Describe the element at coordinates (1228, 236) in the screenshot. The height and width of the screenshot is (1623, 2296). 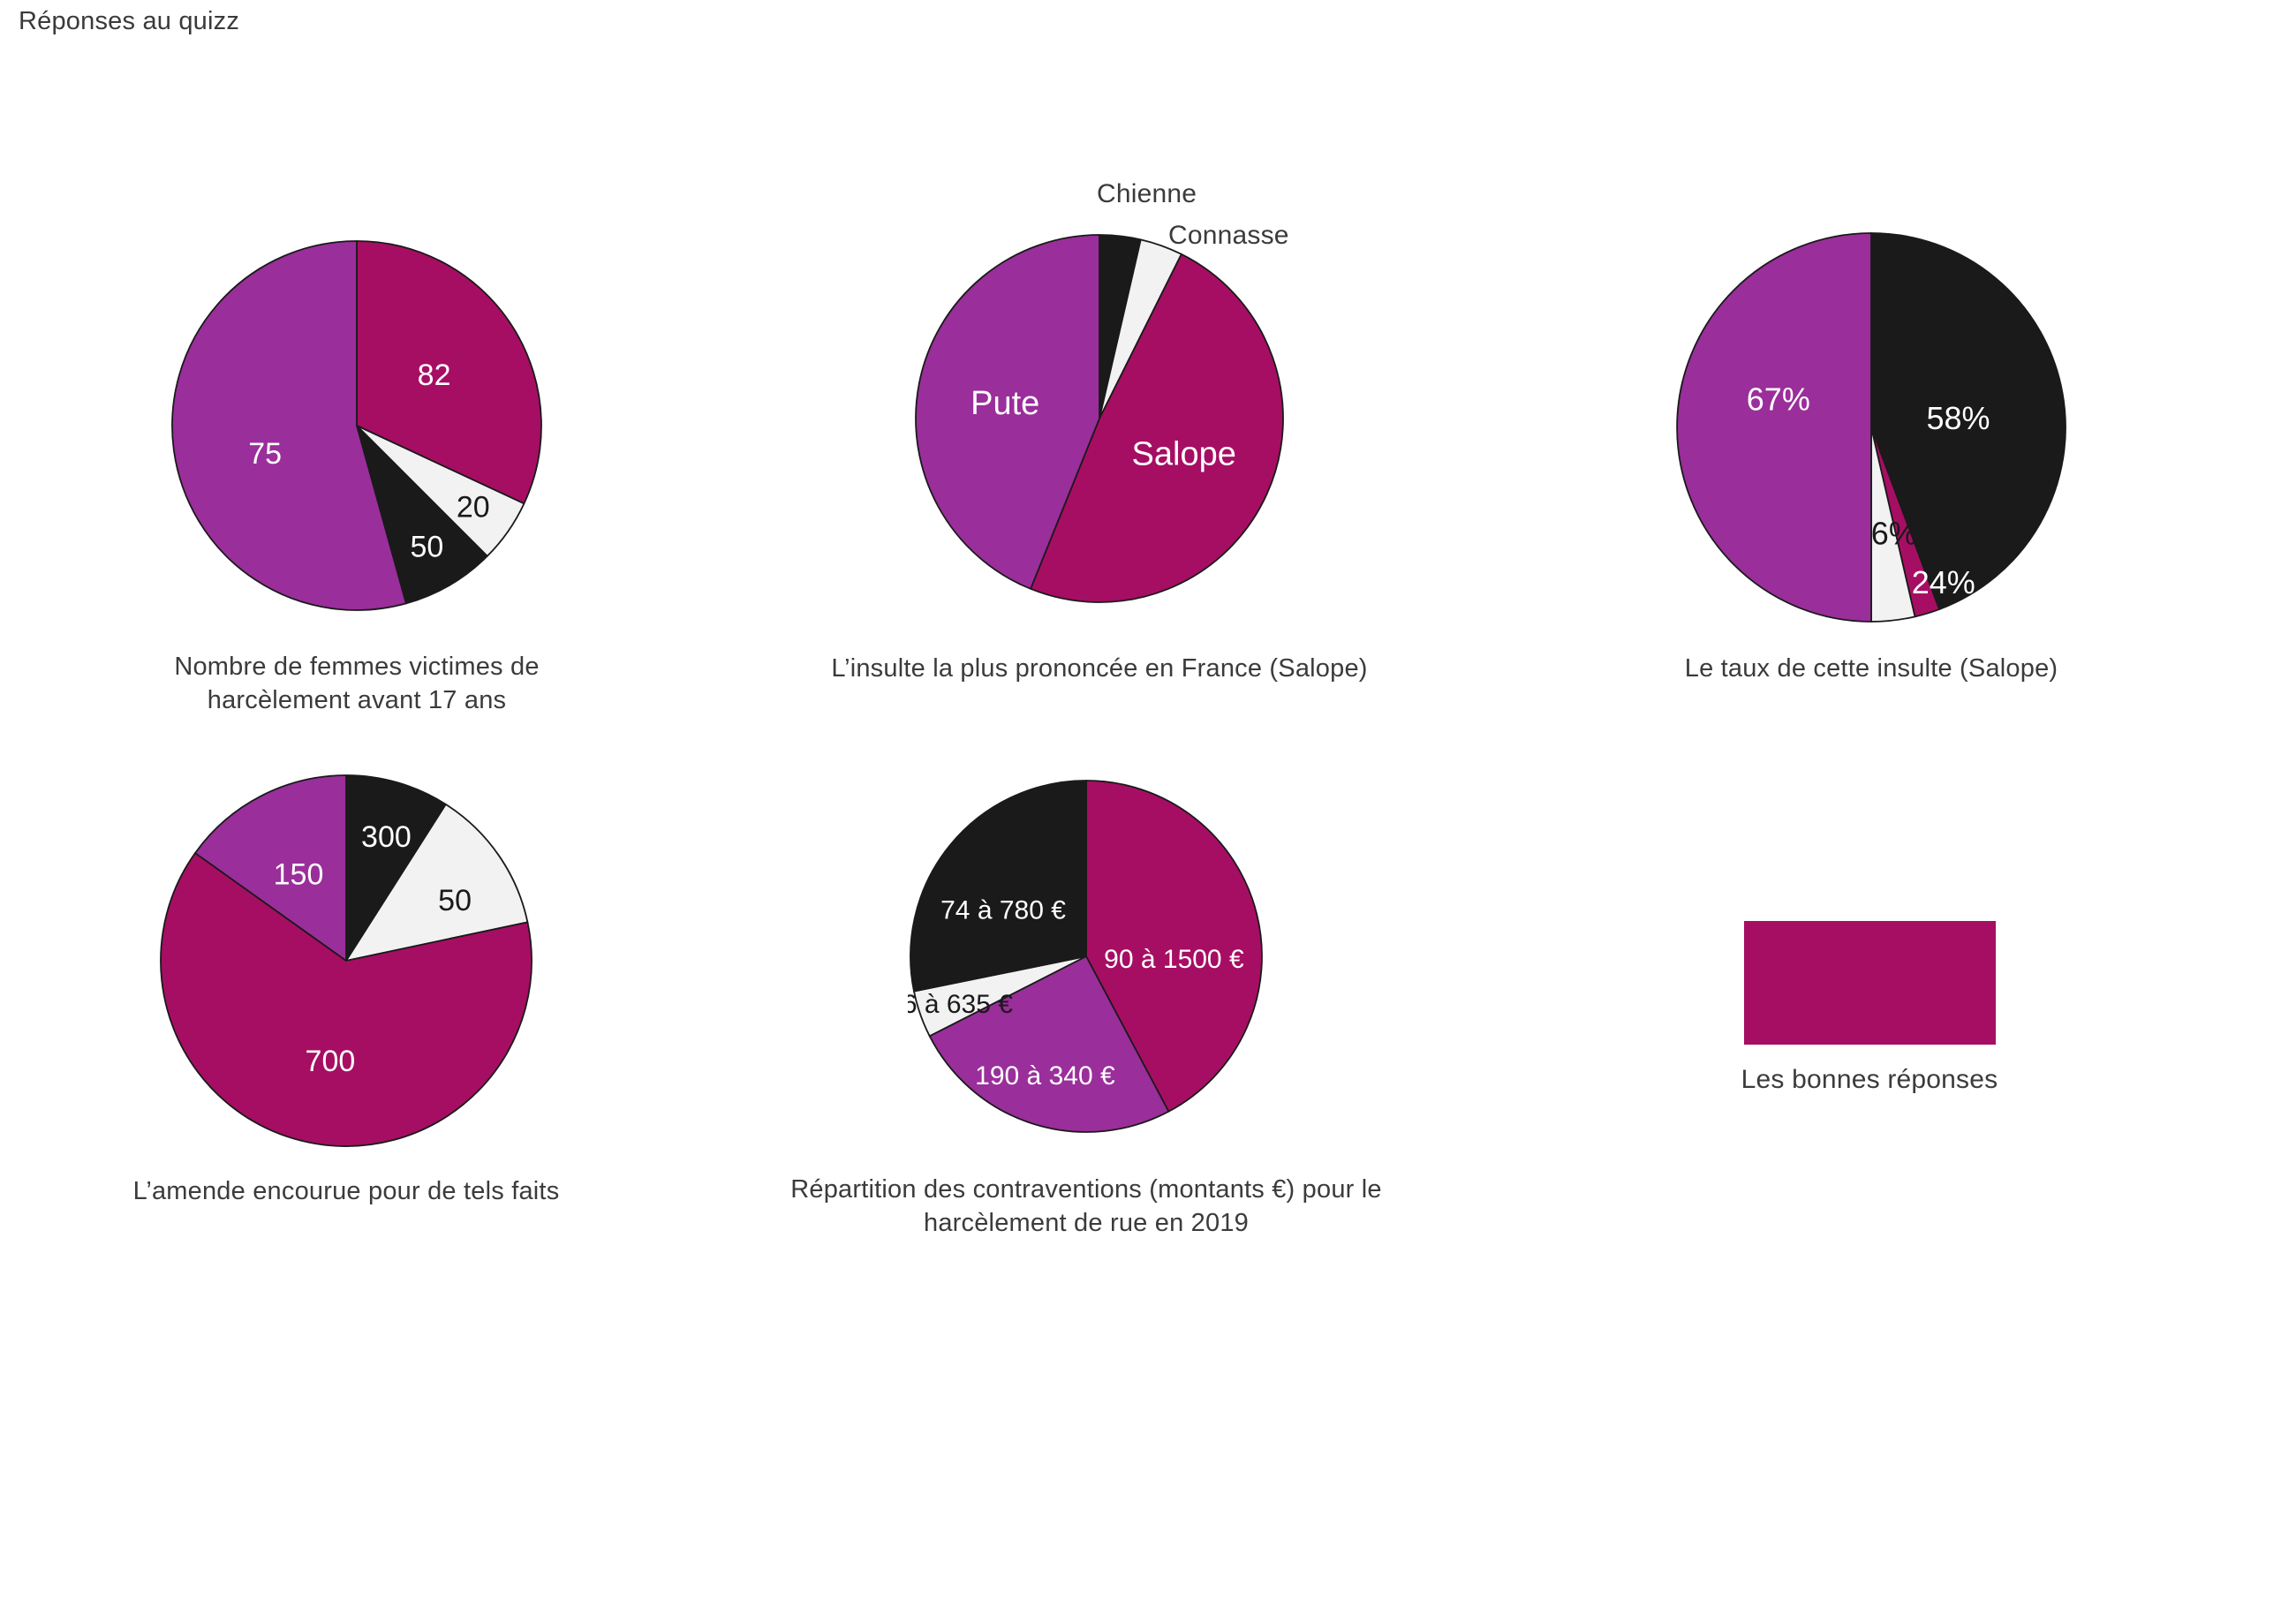
I see `slice-callout-label: Connasse` at that location.